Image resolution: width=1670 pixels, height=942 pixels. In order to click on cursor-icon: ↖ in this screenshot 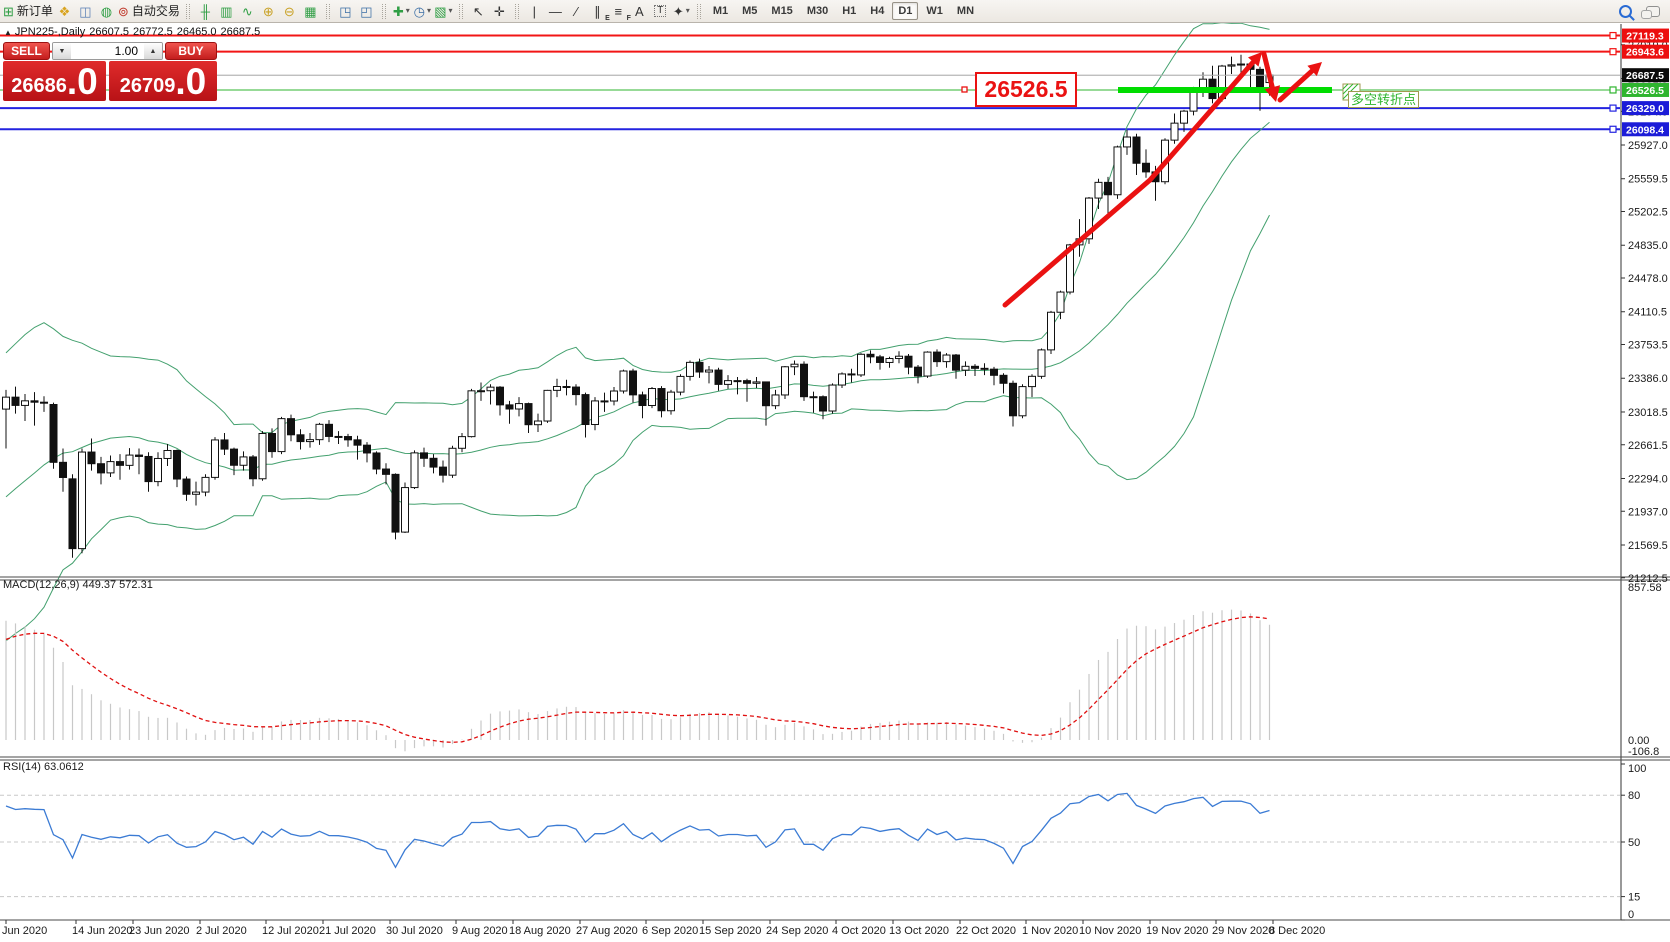, I will do `click(478, 11)`.